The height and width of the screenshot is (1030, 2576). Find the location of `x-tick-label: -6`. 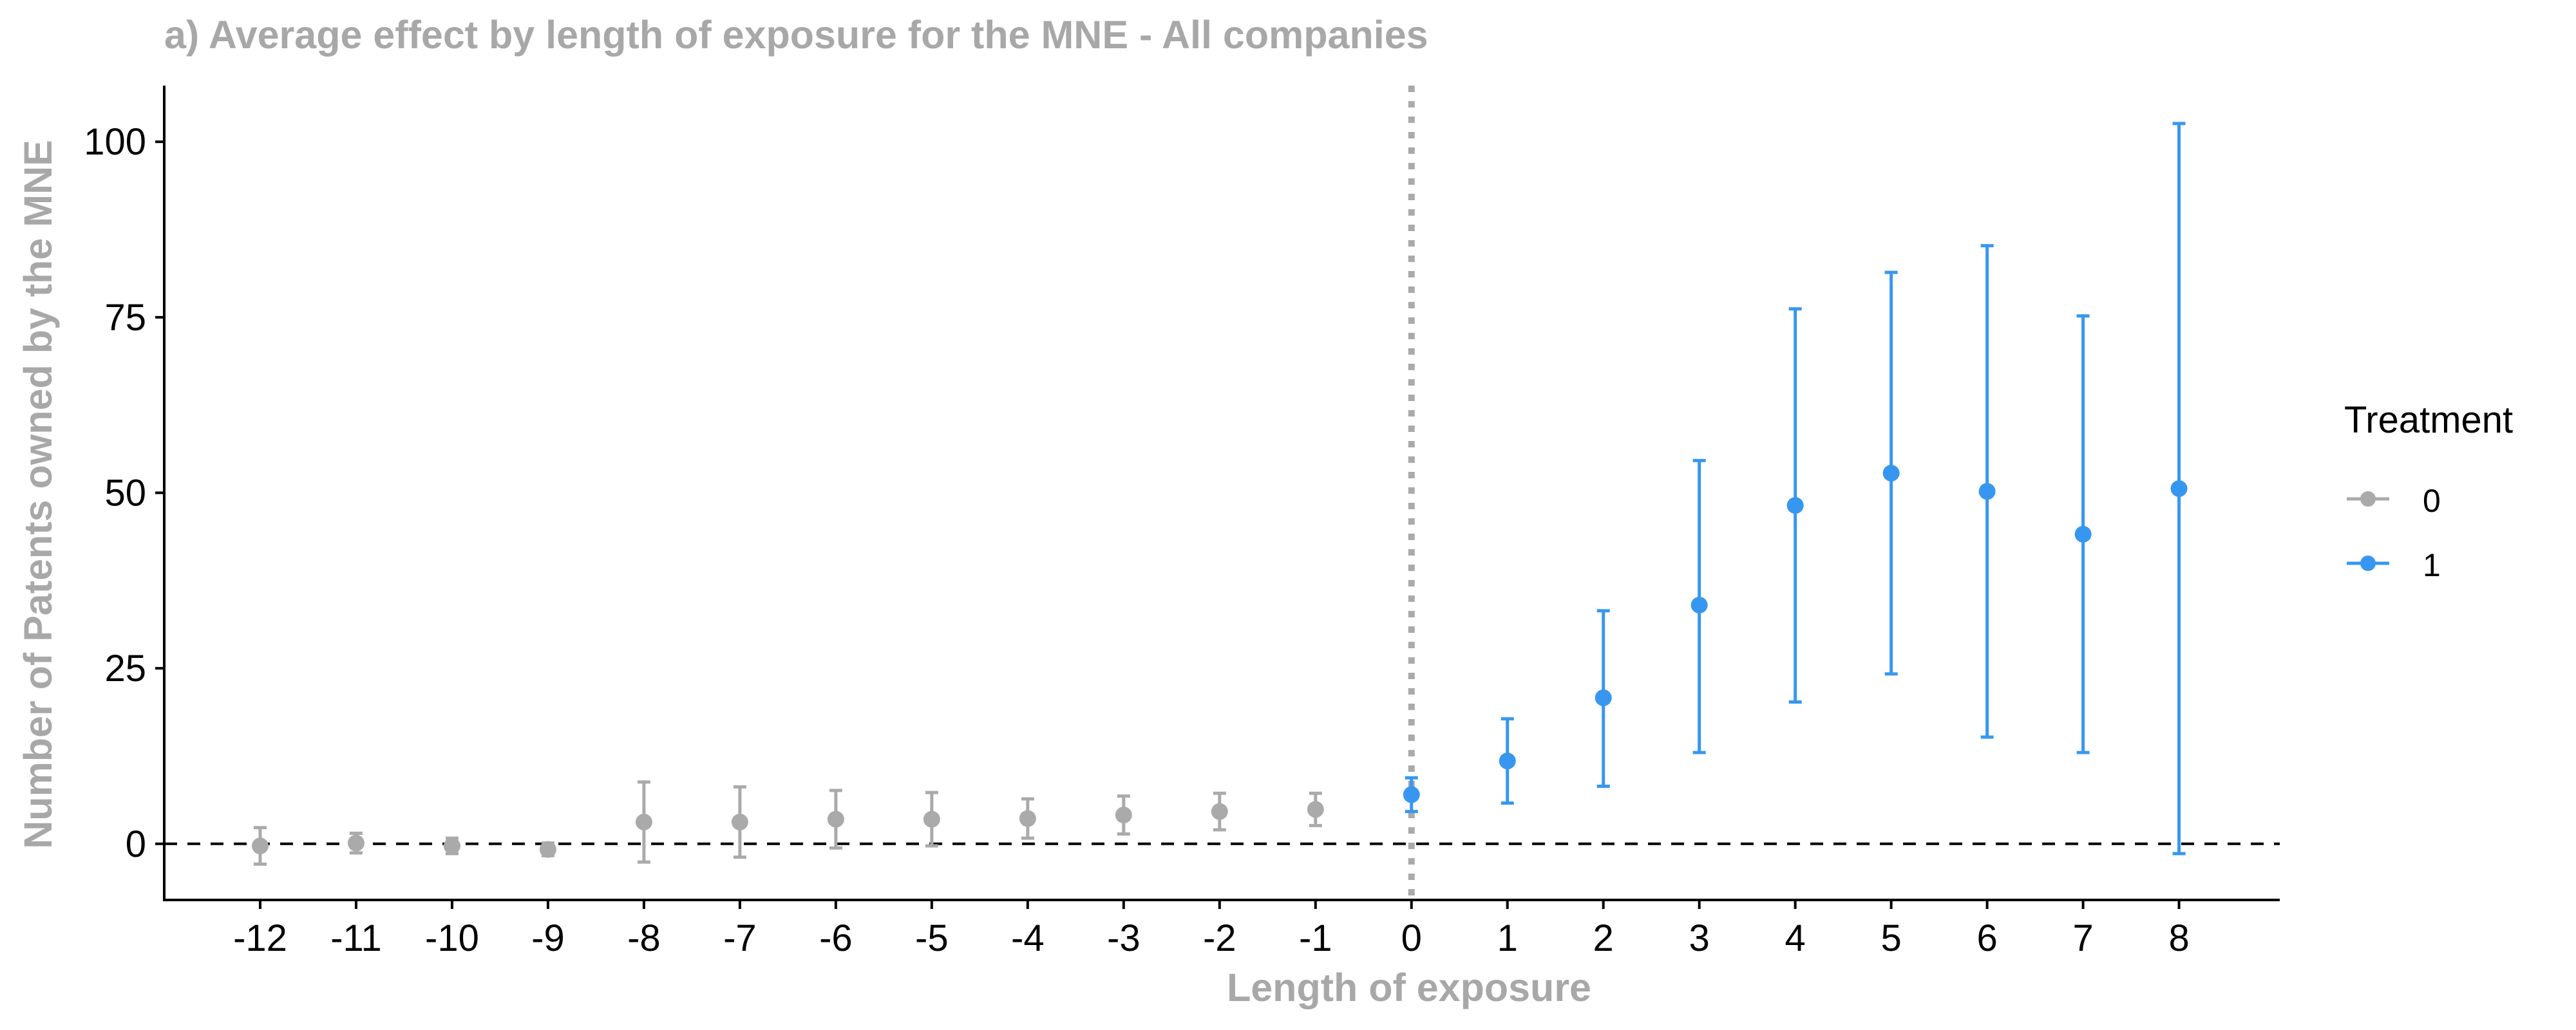

x-tick-label: -6 is located at coordinates (836, 938).